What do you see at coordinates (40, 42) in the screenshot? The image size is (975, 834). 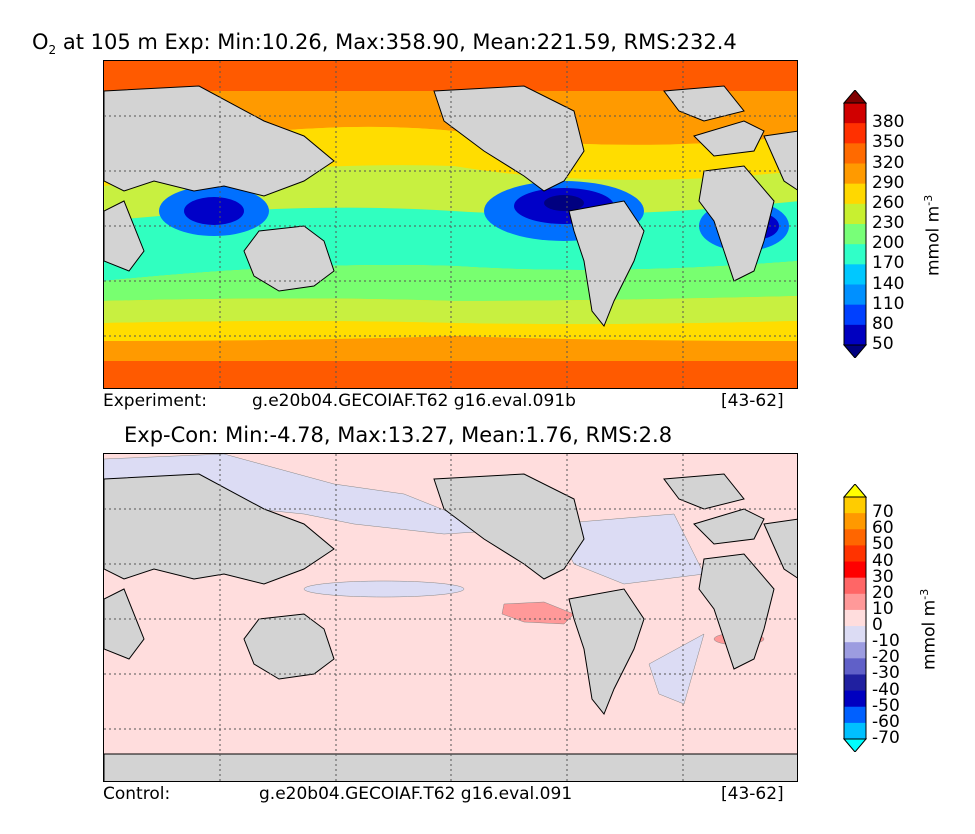 I see `title-o2: O` at bounding box center [40, 42].